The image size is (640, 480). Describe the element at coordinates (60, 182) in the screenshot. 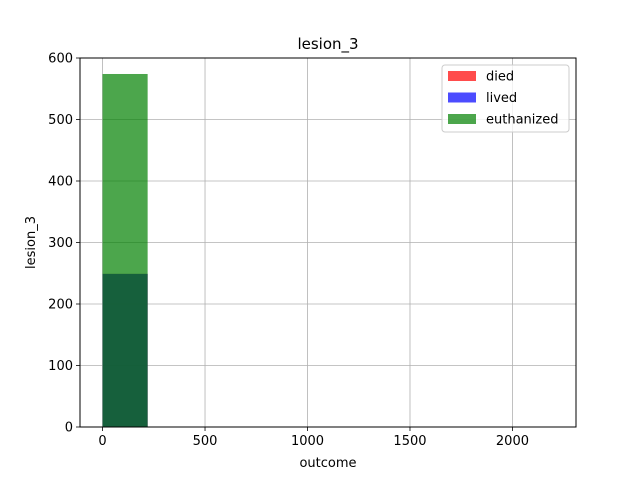

I see `y-tick-label: 400` at that location.